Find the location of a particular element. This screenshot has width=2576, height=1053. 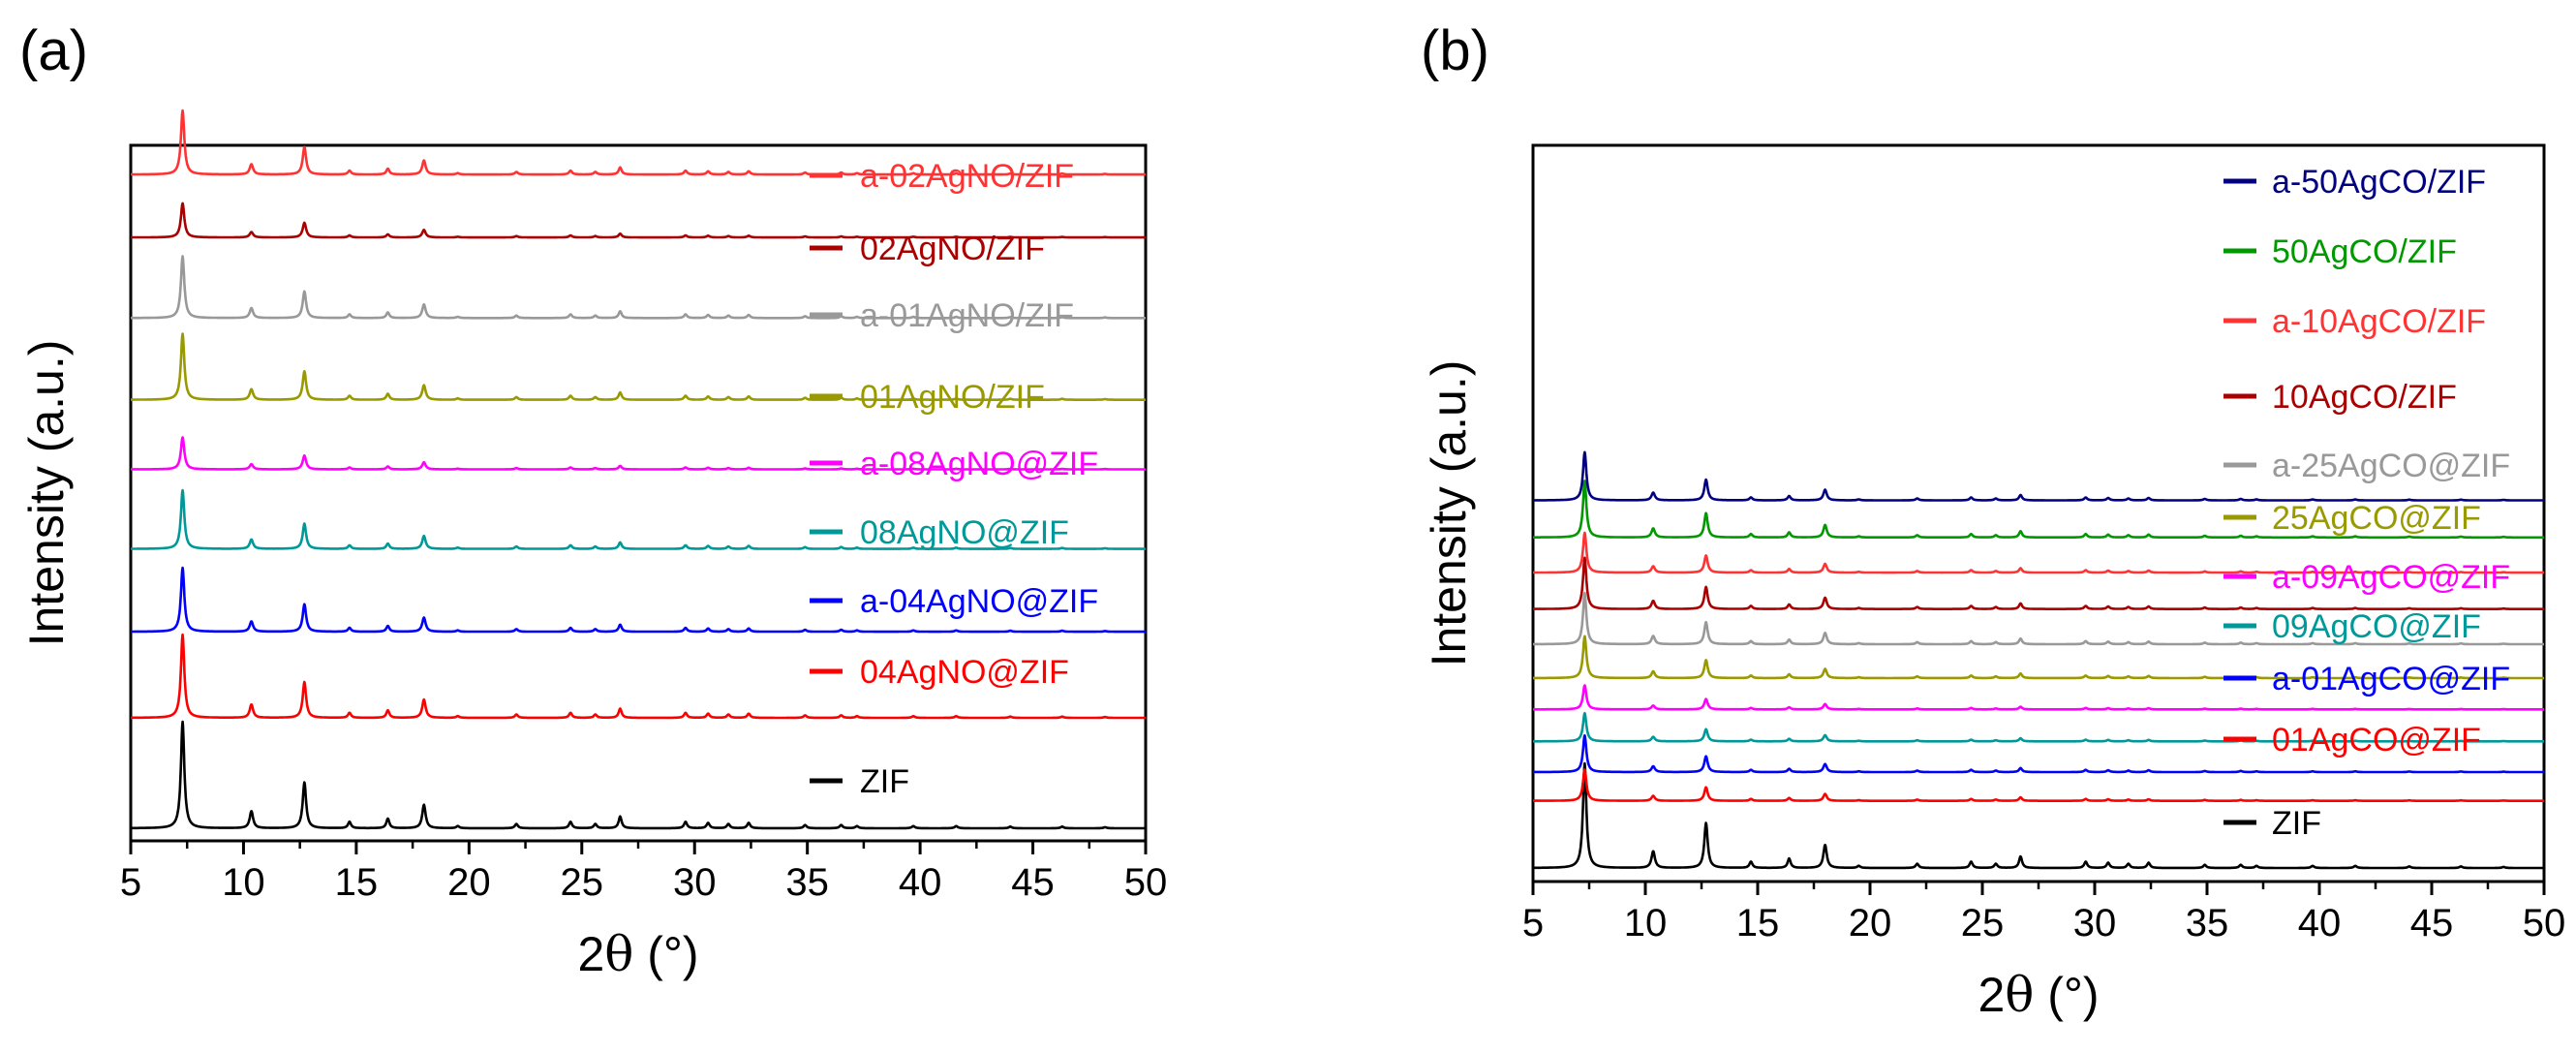

series-line-a-01agno-zif is located at coordinates (638, 287).